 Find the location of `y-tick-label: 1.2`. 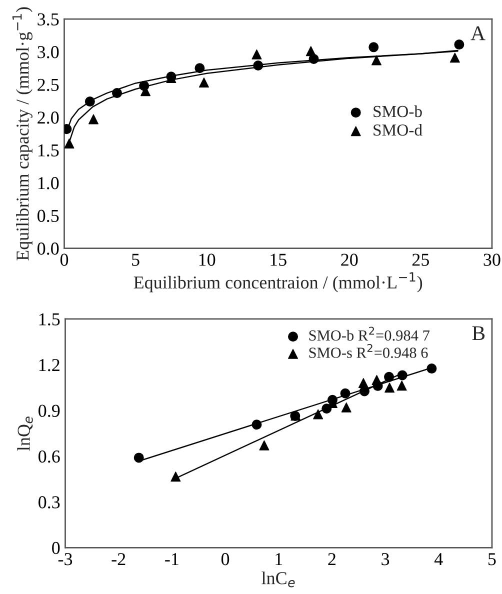

y-tick-label: 1.2 is located at coordinates (49, 365).